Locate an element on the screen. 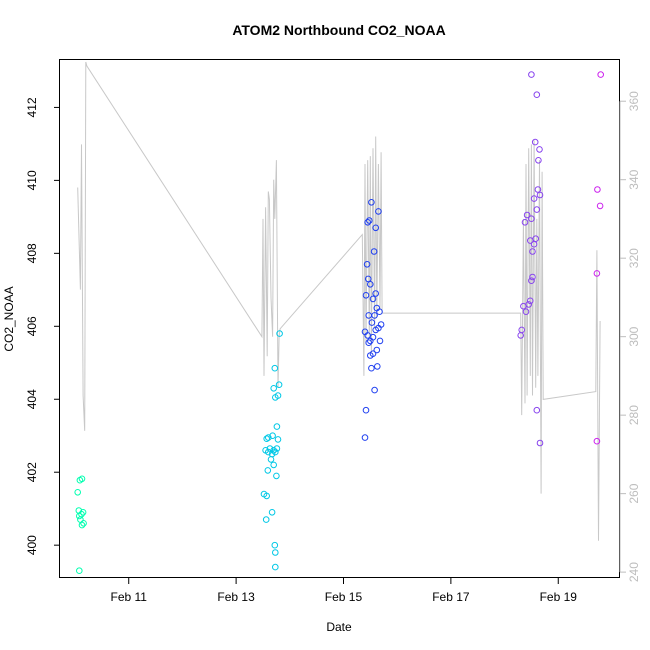 The width and height of the screenshot is (650, 650). y2-tick-label: 320 is located at coordinates (634, 258).